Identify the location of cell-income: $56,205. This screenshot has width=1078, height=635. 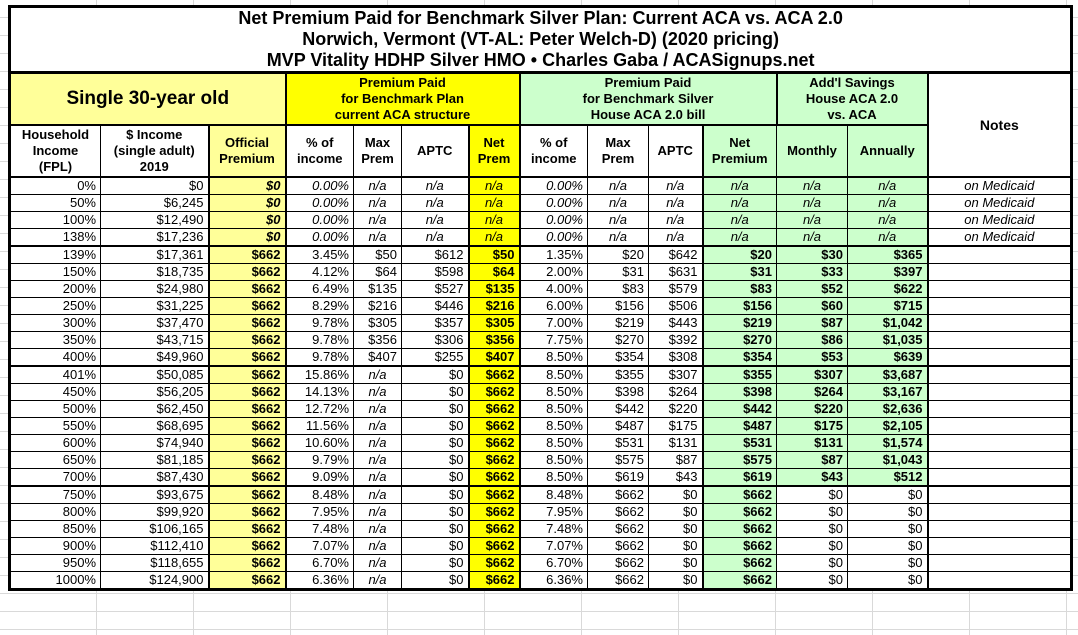
(155, 391).